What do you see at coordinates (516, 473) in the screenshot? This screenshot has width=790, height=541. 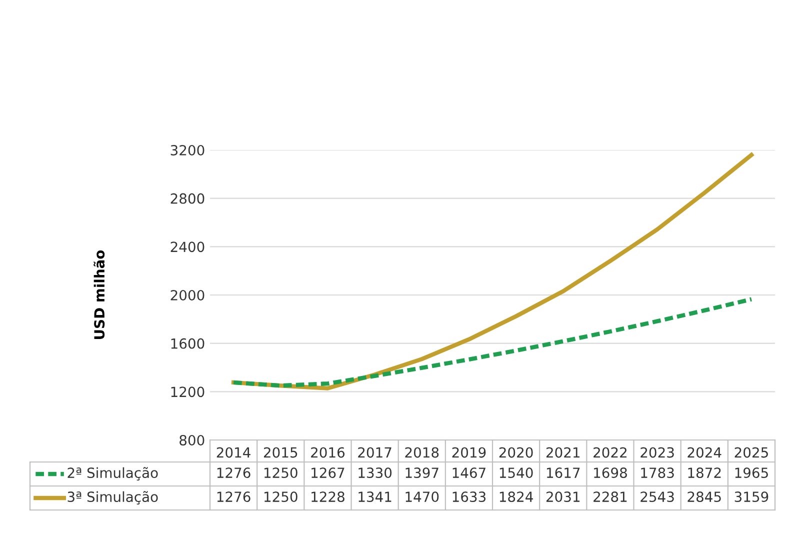 I see `data-label: 1540` at bounding box center [516, 473].